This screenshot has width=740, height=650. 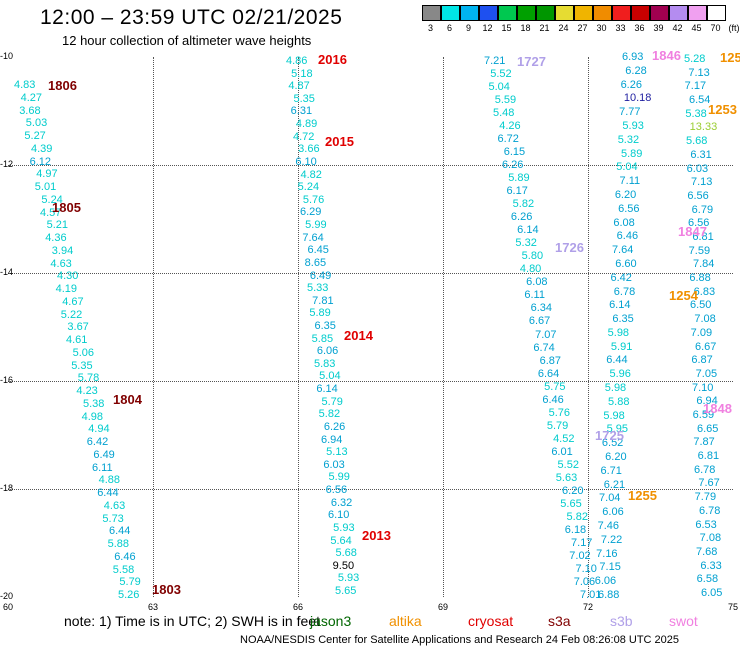 I want to click on wave-height-value: 3.66, so click(x=309, y=149).